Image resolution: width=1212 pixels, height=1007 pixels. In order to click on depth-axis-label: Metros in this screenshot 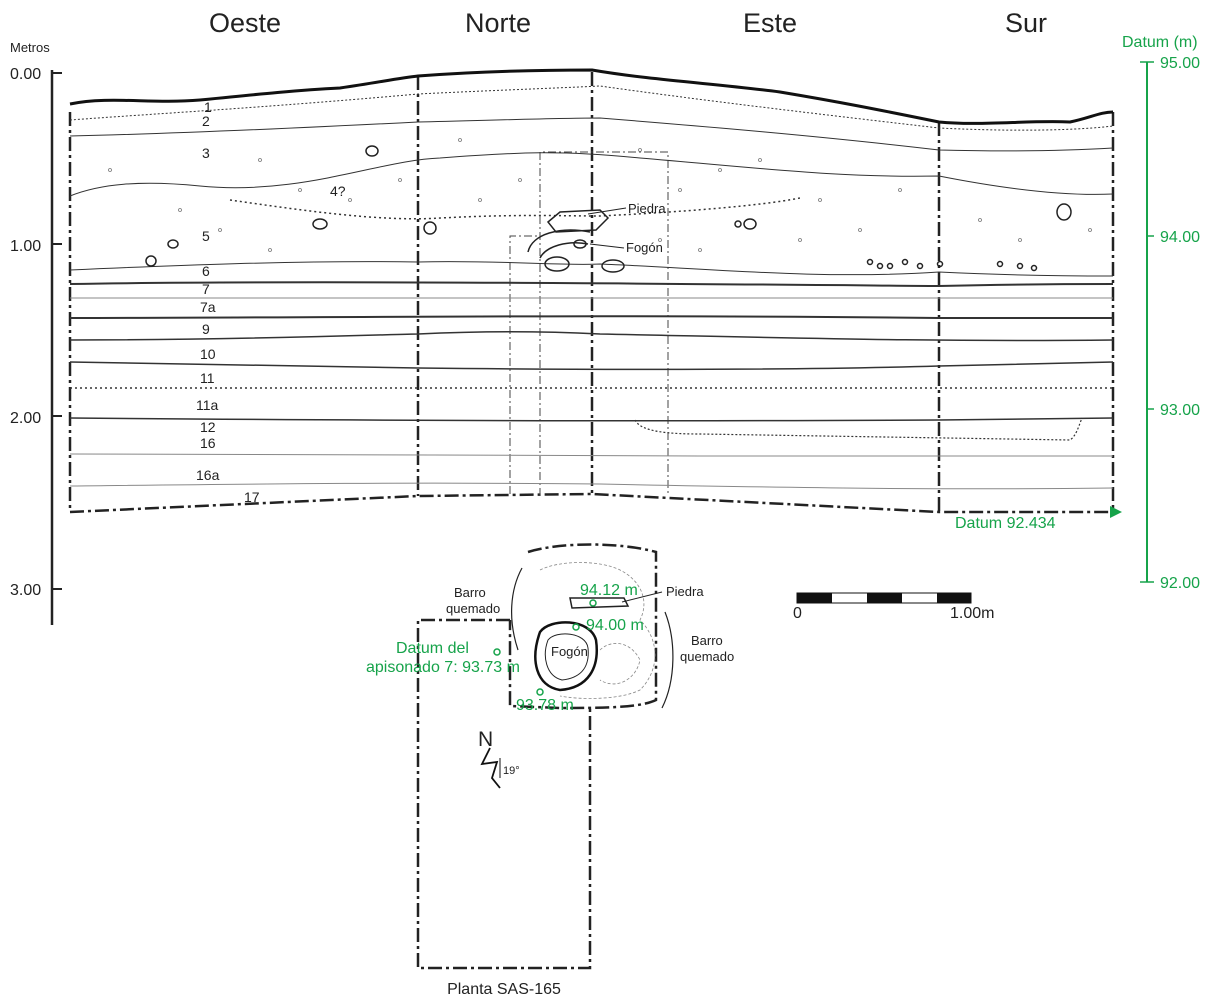, I will do `click(30, 47)`.